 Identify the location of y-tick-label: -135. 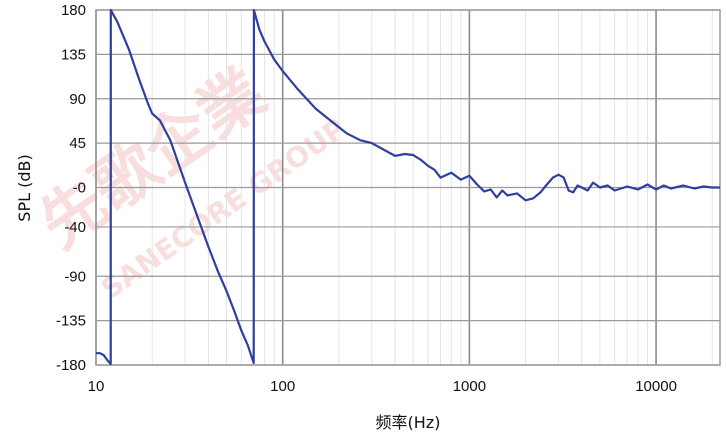
(71, 321).